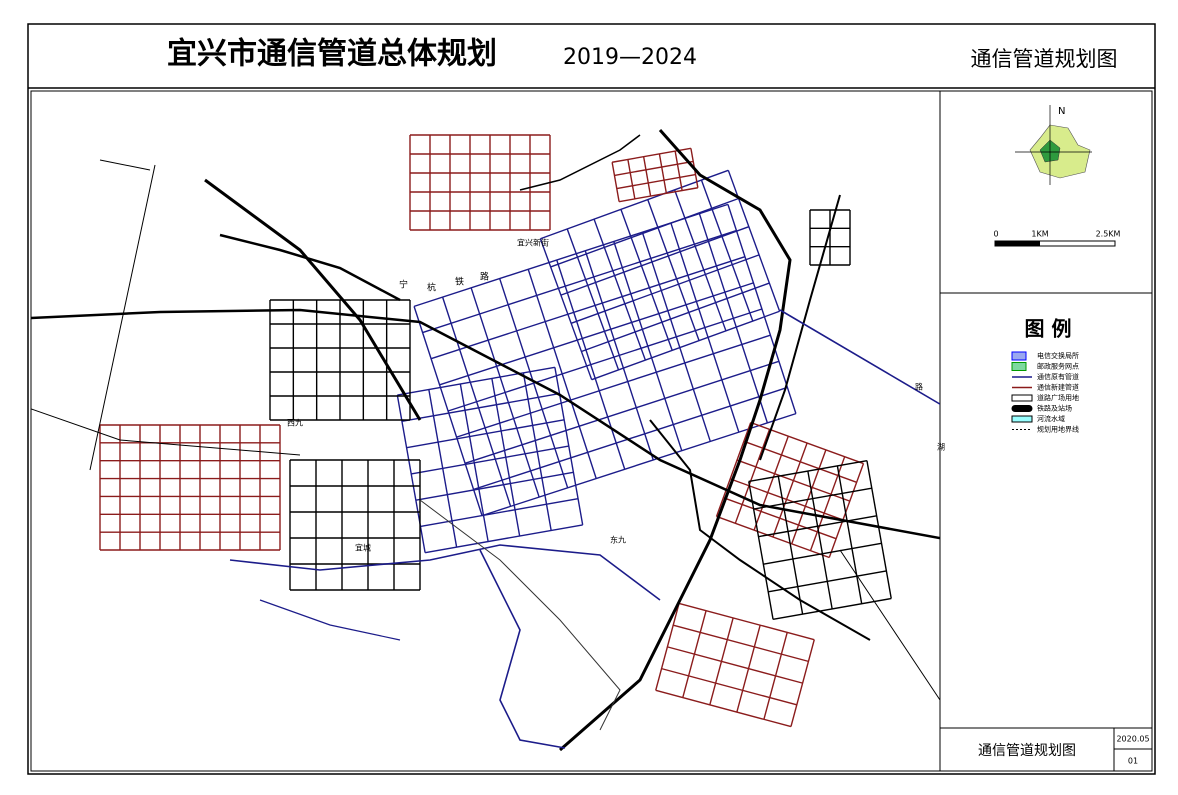 The height and width of the screenshot is (795, 1178). What do you see at coordinates (480, 182) in the screenshot?
I see `new-duct-grid` at bounding box center [480, 182].